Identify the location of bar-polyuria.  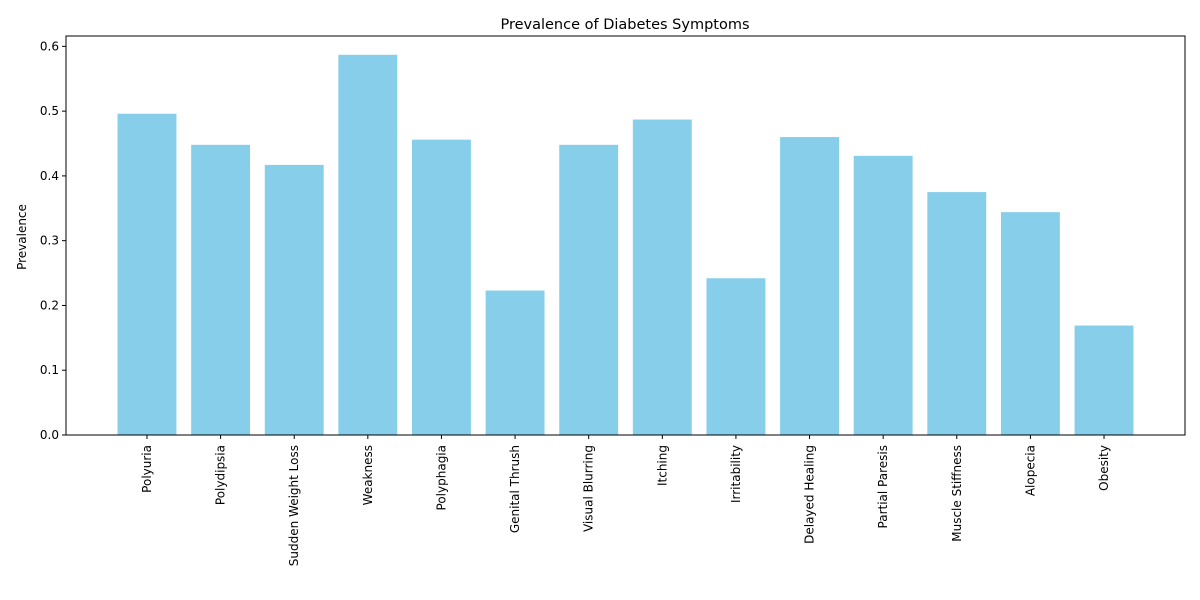
(147, 274).